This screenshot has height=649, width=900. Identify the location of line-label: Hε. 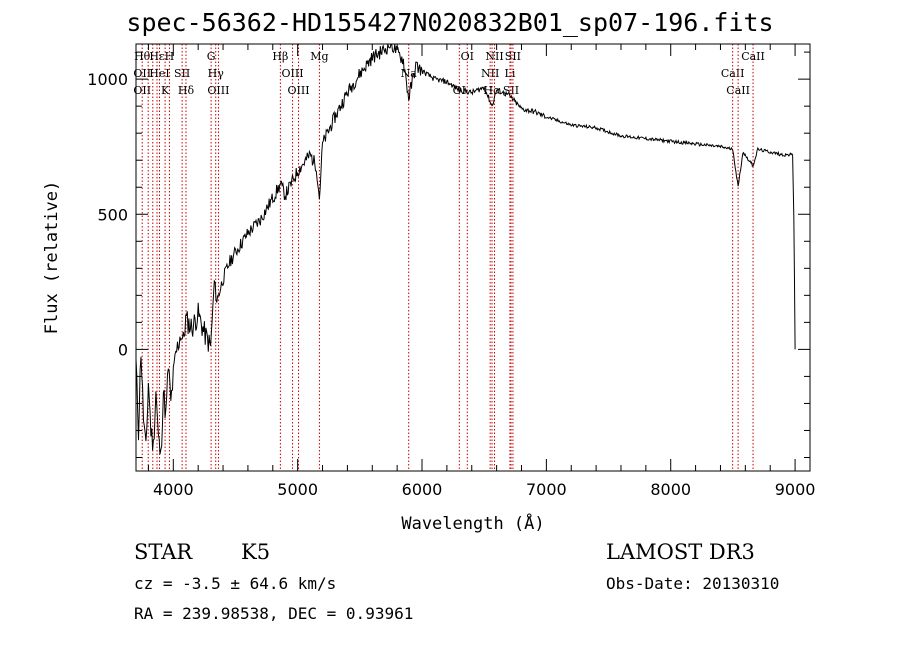
(157, 56).